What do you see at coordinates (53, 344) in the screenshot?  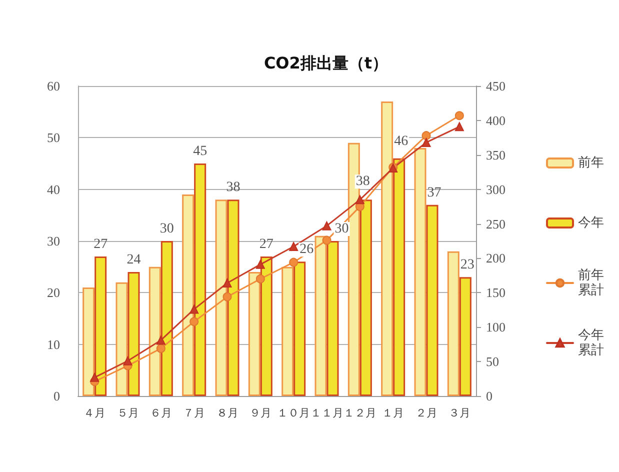 I see `y-tick-label: 10` at bounding box center [53, 344].